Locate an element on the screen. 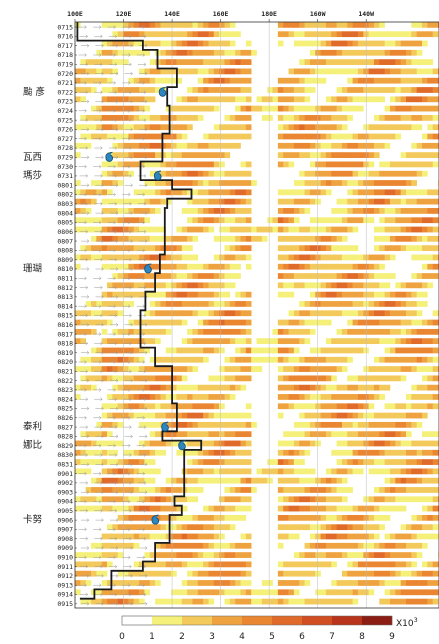  y-tick-label: 0907 is located at coordinates (65, 530).